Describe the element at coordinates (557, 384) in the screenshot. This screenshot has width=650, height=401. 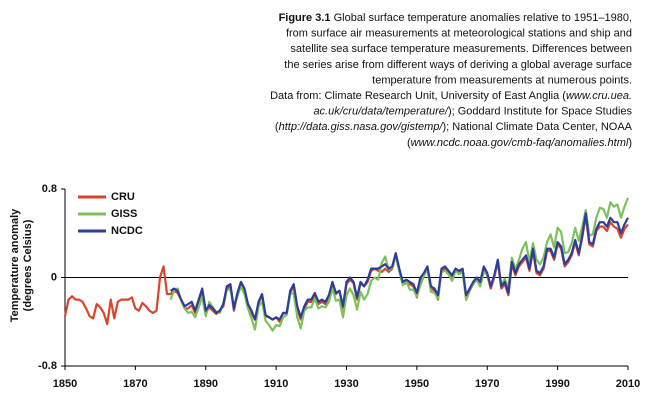
I see `x-tick-label: 1990` at that location.